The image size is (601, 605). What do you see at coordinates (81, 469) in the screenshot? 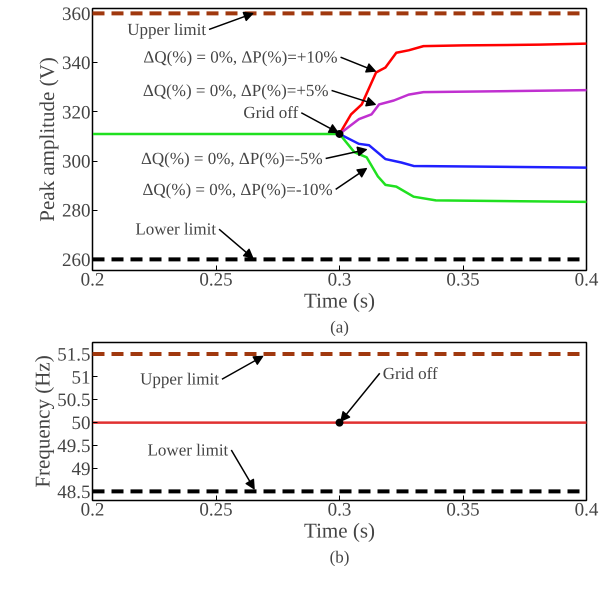
I see `y-tick-label: 49` at bounding box center [81, 469].